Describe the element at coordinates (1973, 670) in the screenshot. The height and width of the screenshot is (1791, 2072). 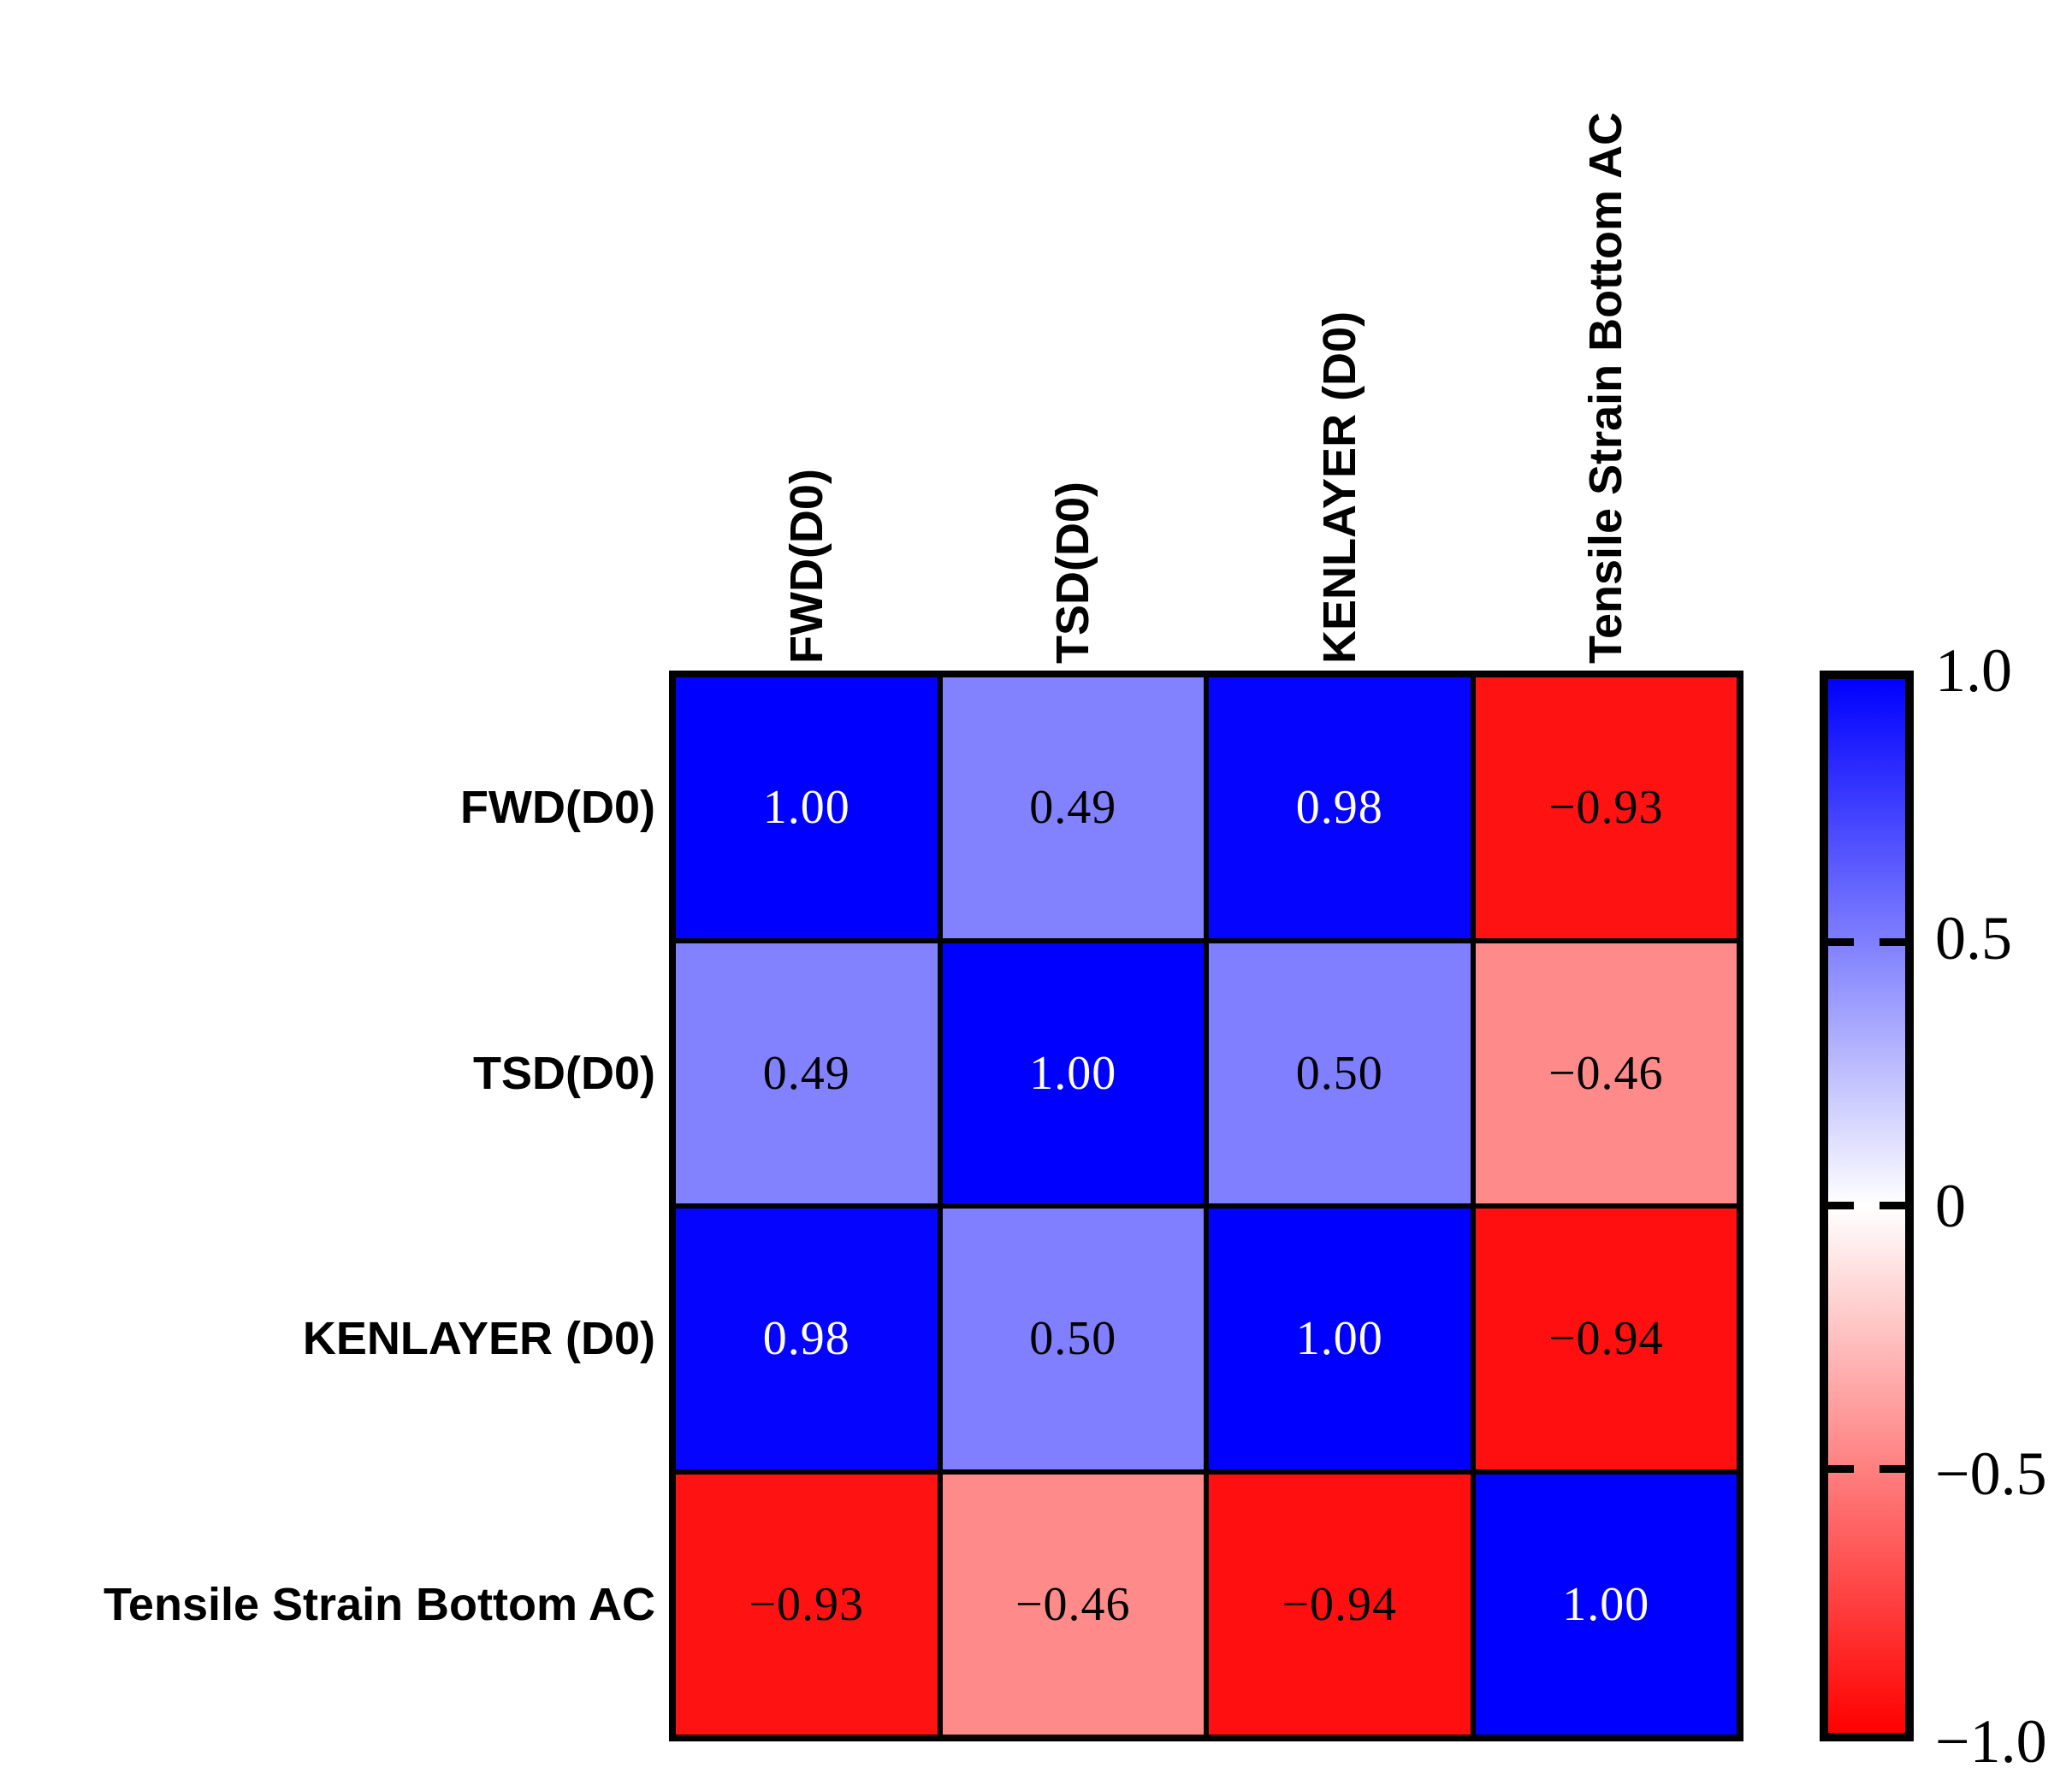
I see `colorbar-tick-label: 1.0` at that location.